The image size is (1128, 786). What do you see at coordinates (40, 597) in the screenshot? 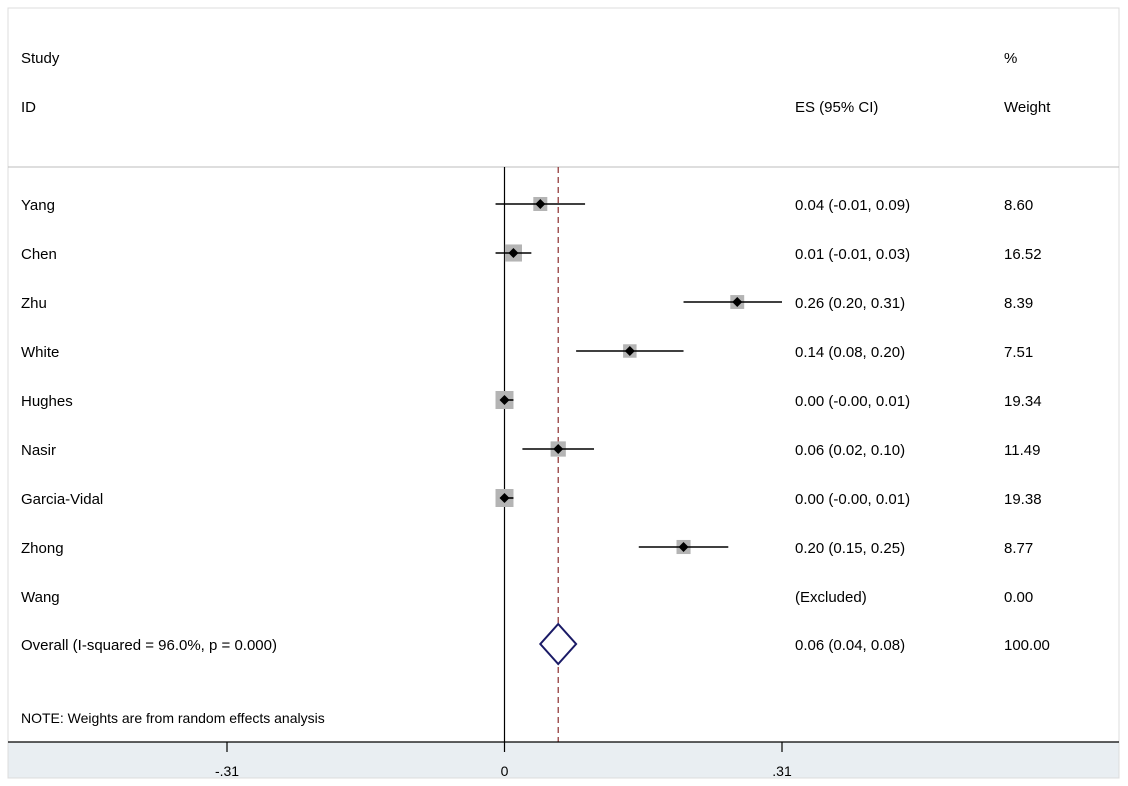
I see `study-name: Wang` at bounding box center [40, 597].